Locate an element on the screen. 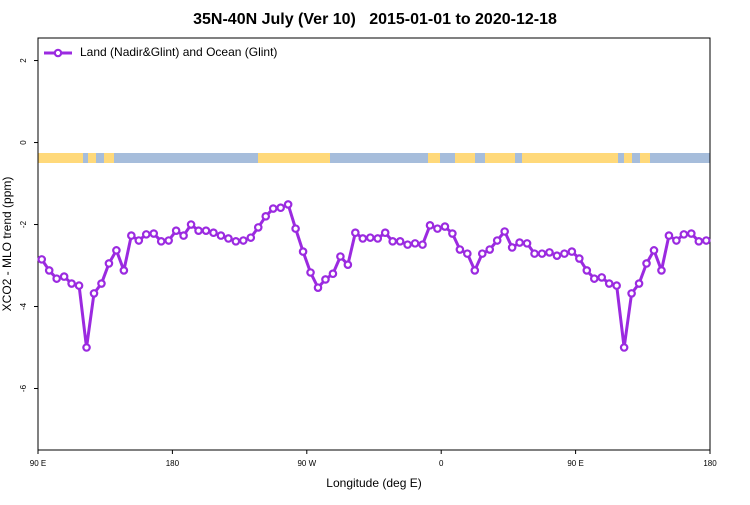 The width and height of the screenshot is (750, 505). y-axis-label: XCO2 - MLO trend (ppm) is located at coordinates (7, 244).